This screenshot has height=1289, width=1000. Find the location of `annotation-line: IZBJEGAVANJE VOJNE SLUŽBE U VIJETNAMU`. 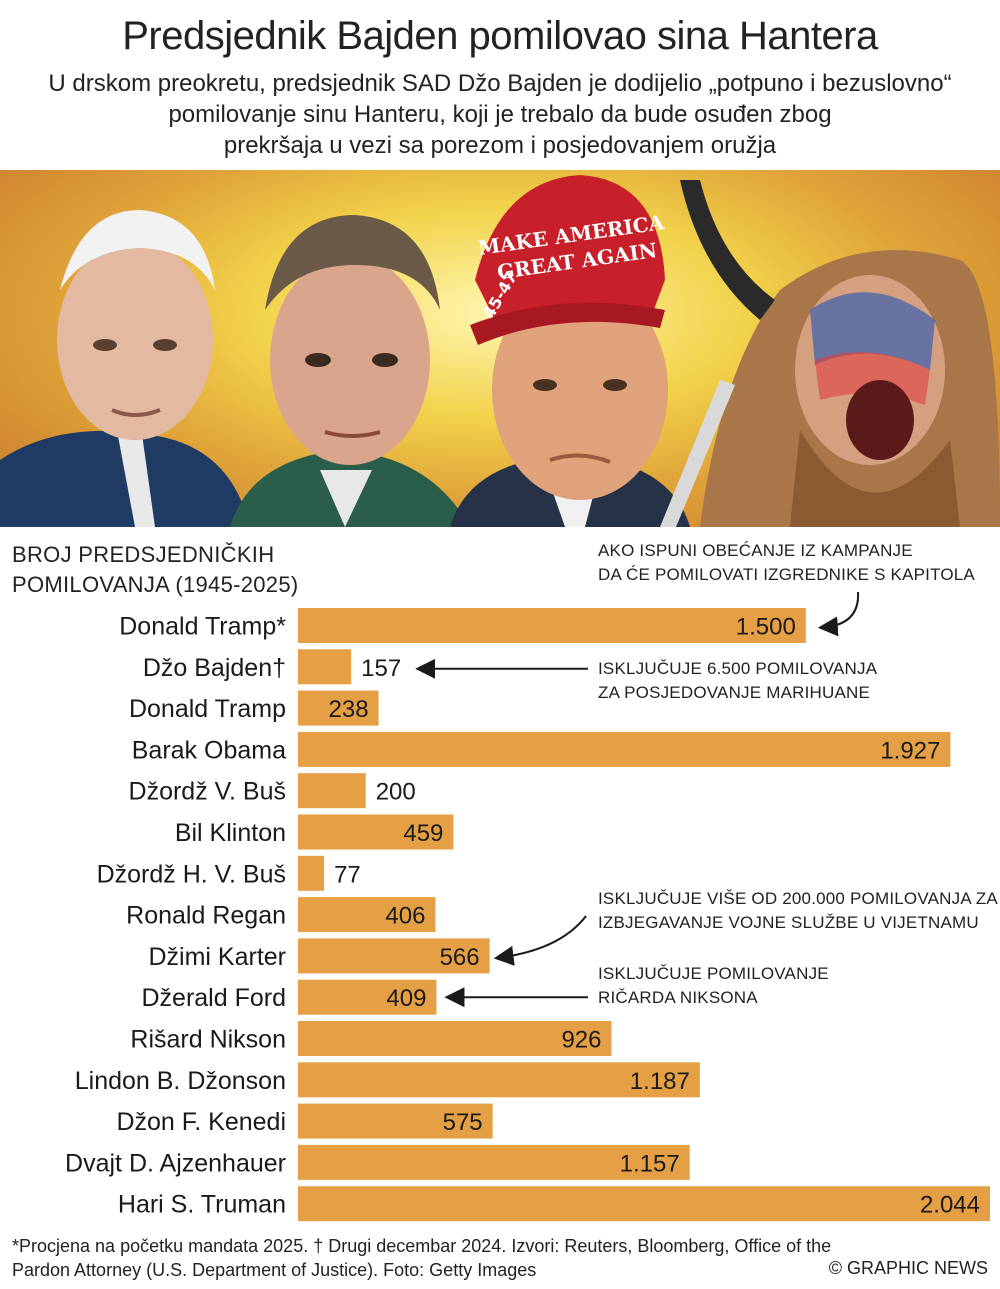

annotation-line: IZBJEGAVANJE VOJNE SLUŽBE U VIJETNAMU is located at coordinates (788, 922).